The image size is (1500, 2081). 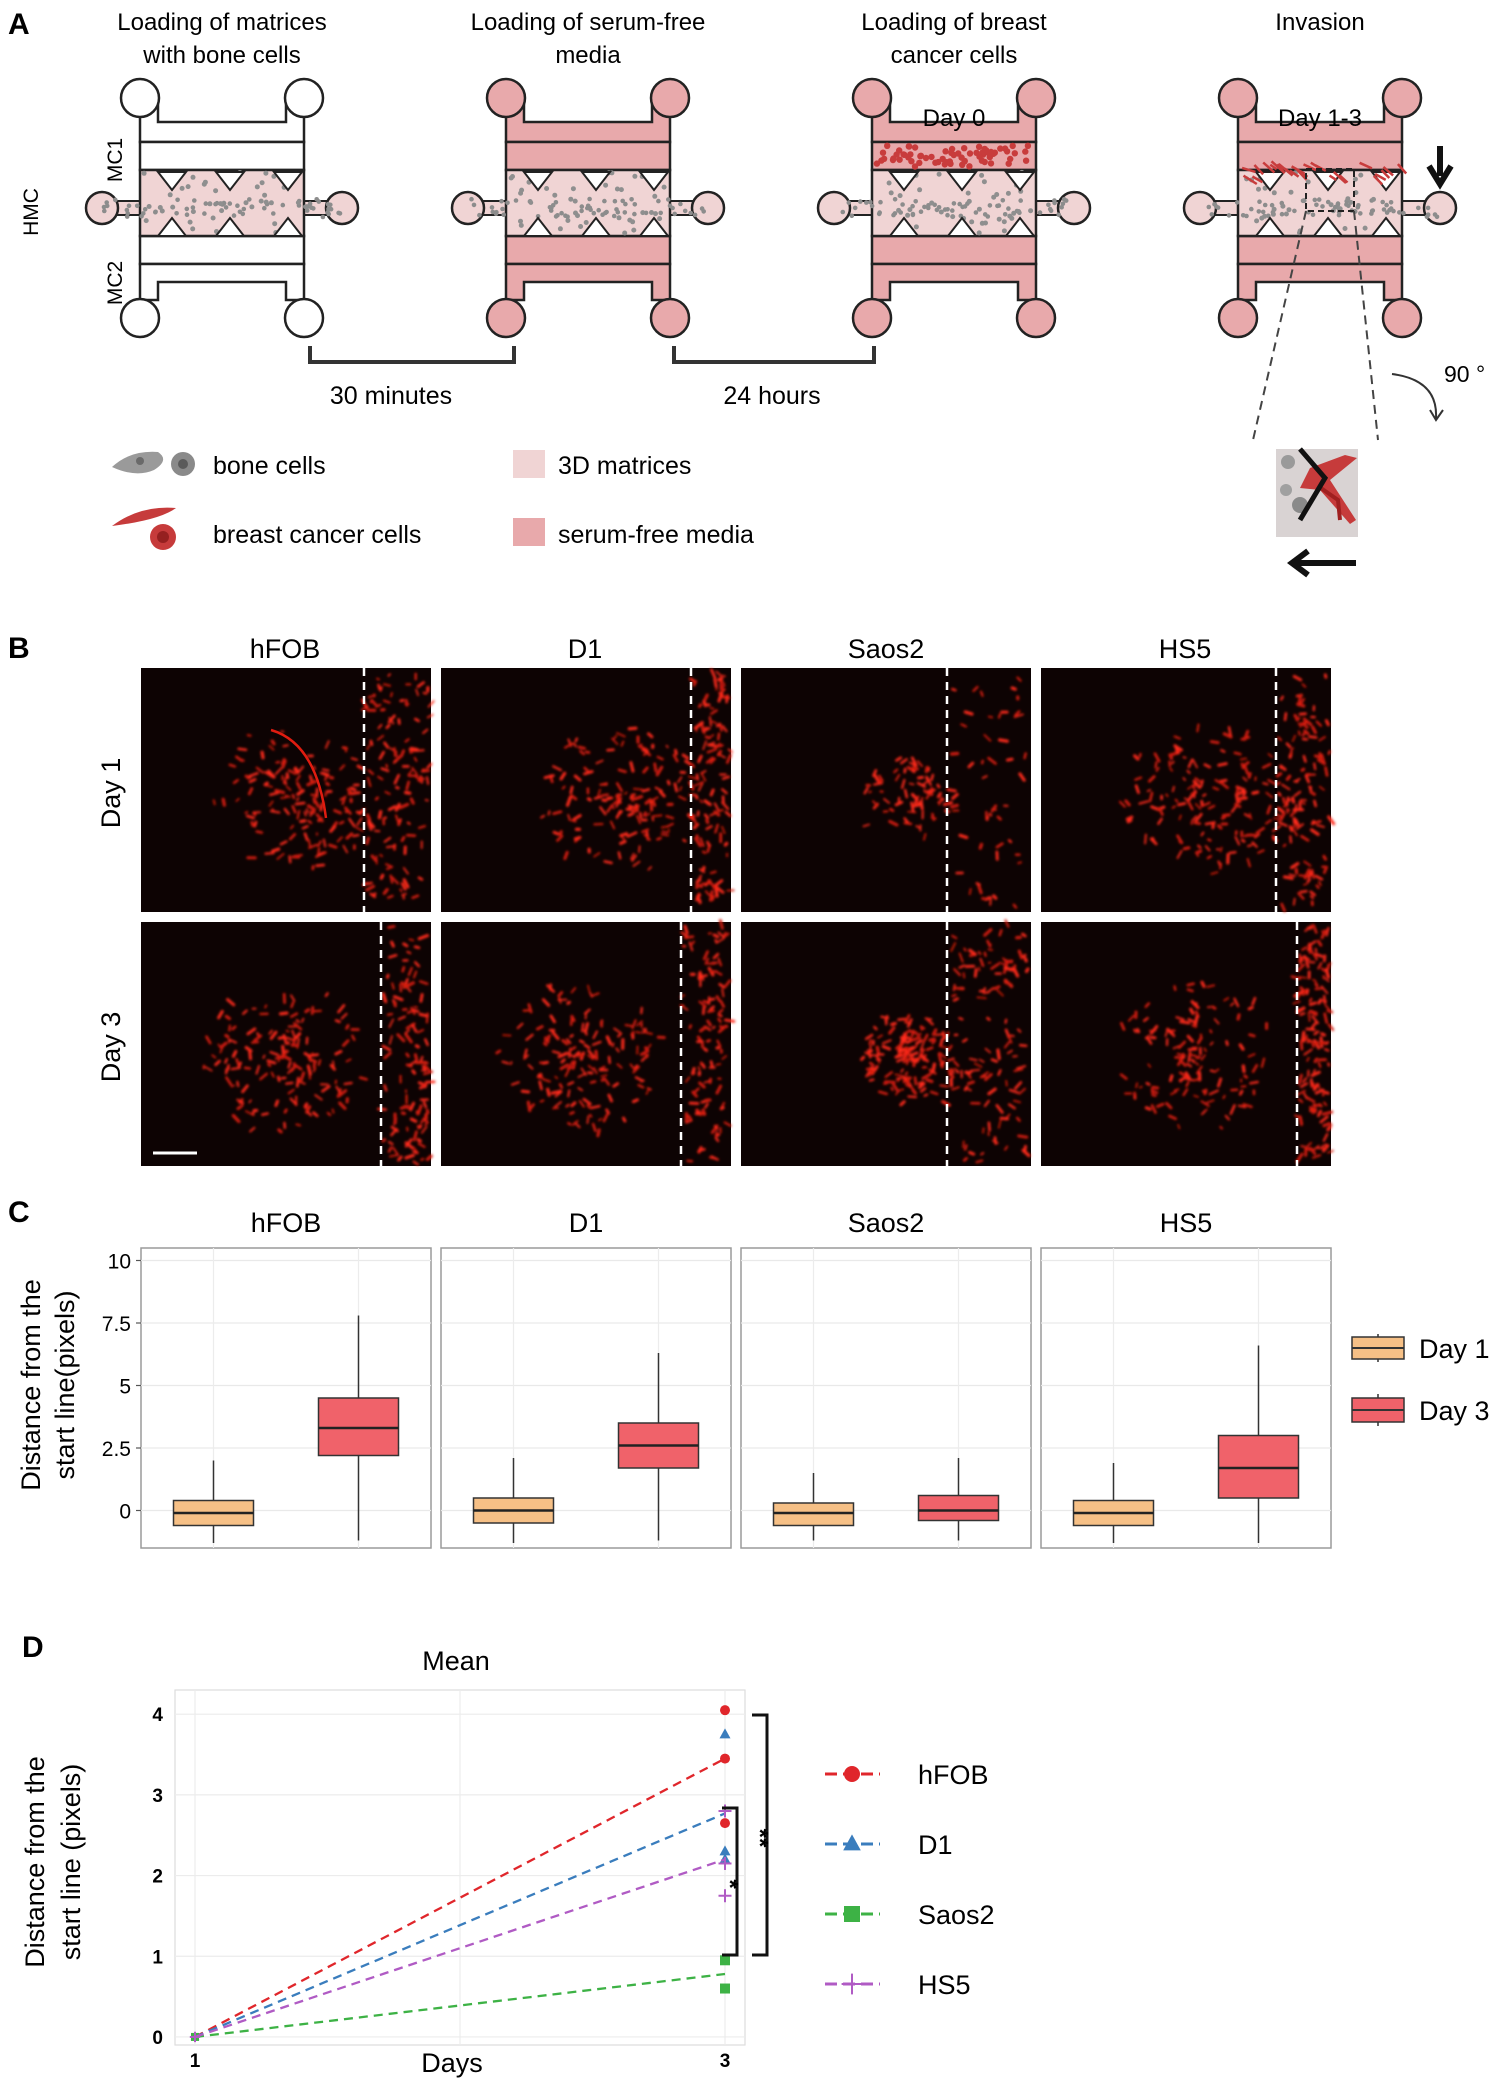 What do you see at coordinates (1330, 190) in the screenshot?
I see `zoom-box` at bounding box center [1330, 190].